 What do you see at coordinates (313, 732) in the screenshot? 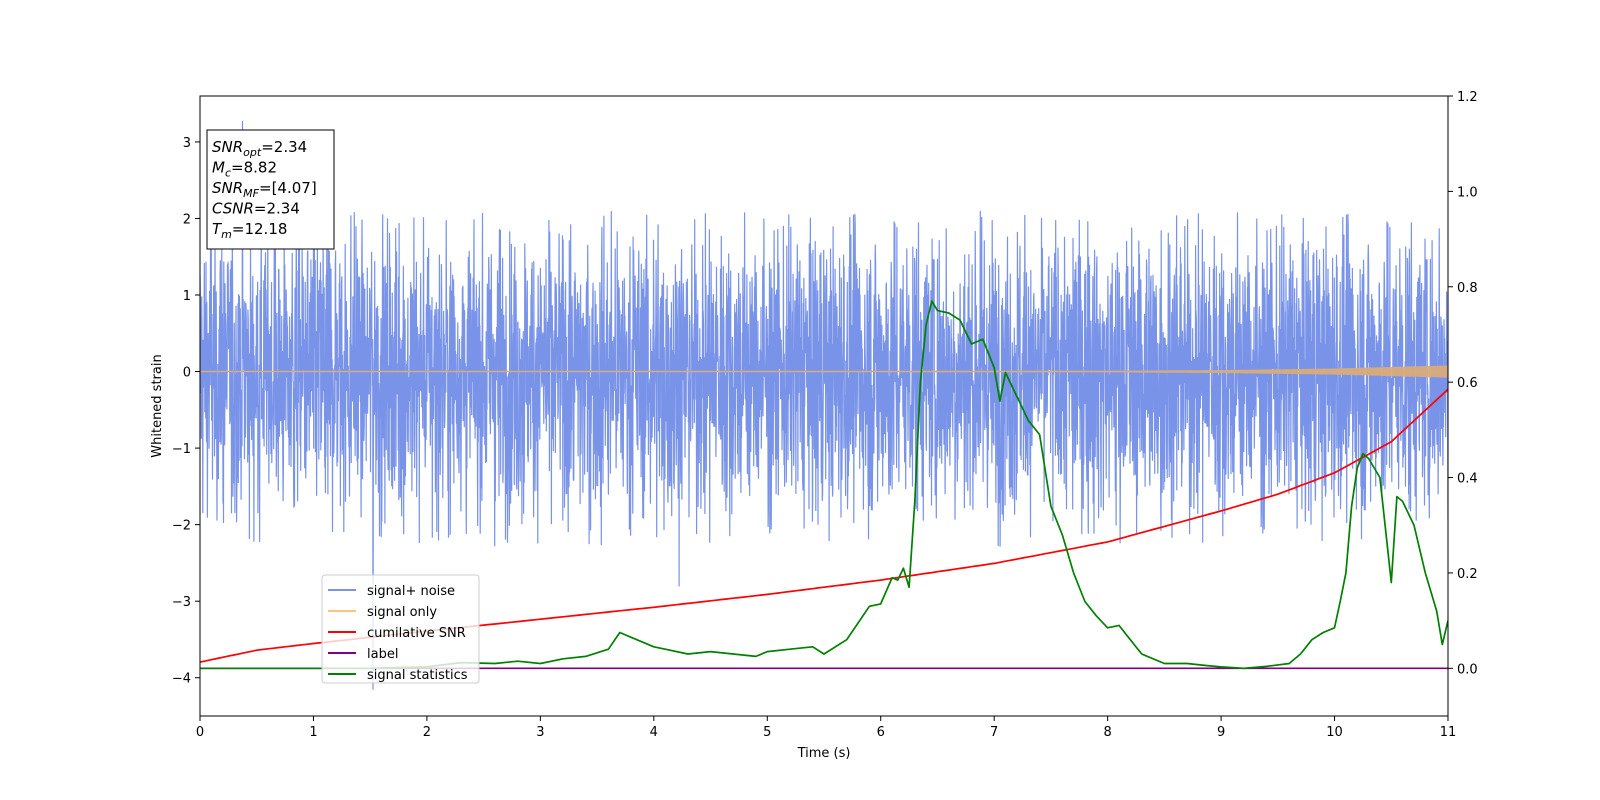
I see `x-tick-label: 1` at bounding box center [313, 732].